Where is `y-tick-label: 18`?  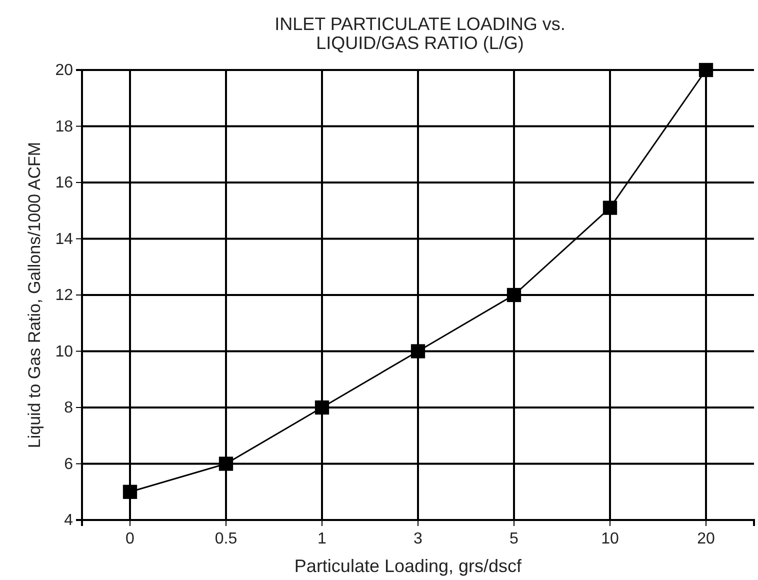 y-tick-label: 18 is located at coordinates (64, 127).